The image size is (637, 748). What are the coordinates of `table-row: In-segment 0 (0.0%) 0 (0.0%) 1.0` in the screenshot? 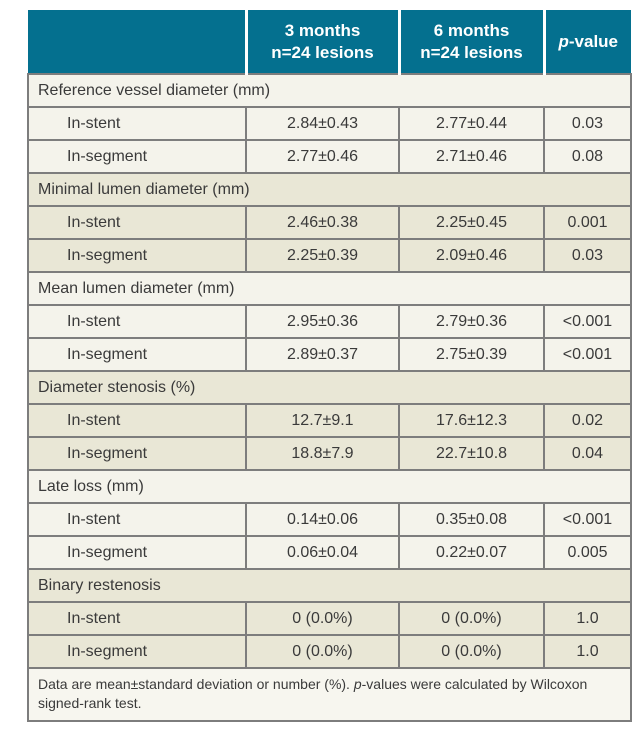 It's located at (329, 651).